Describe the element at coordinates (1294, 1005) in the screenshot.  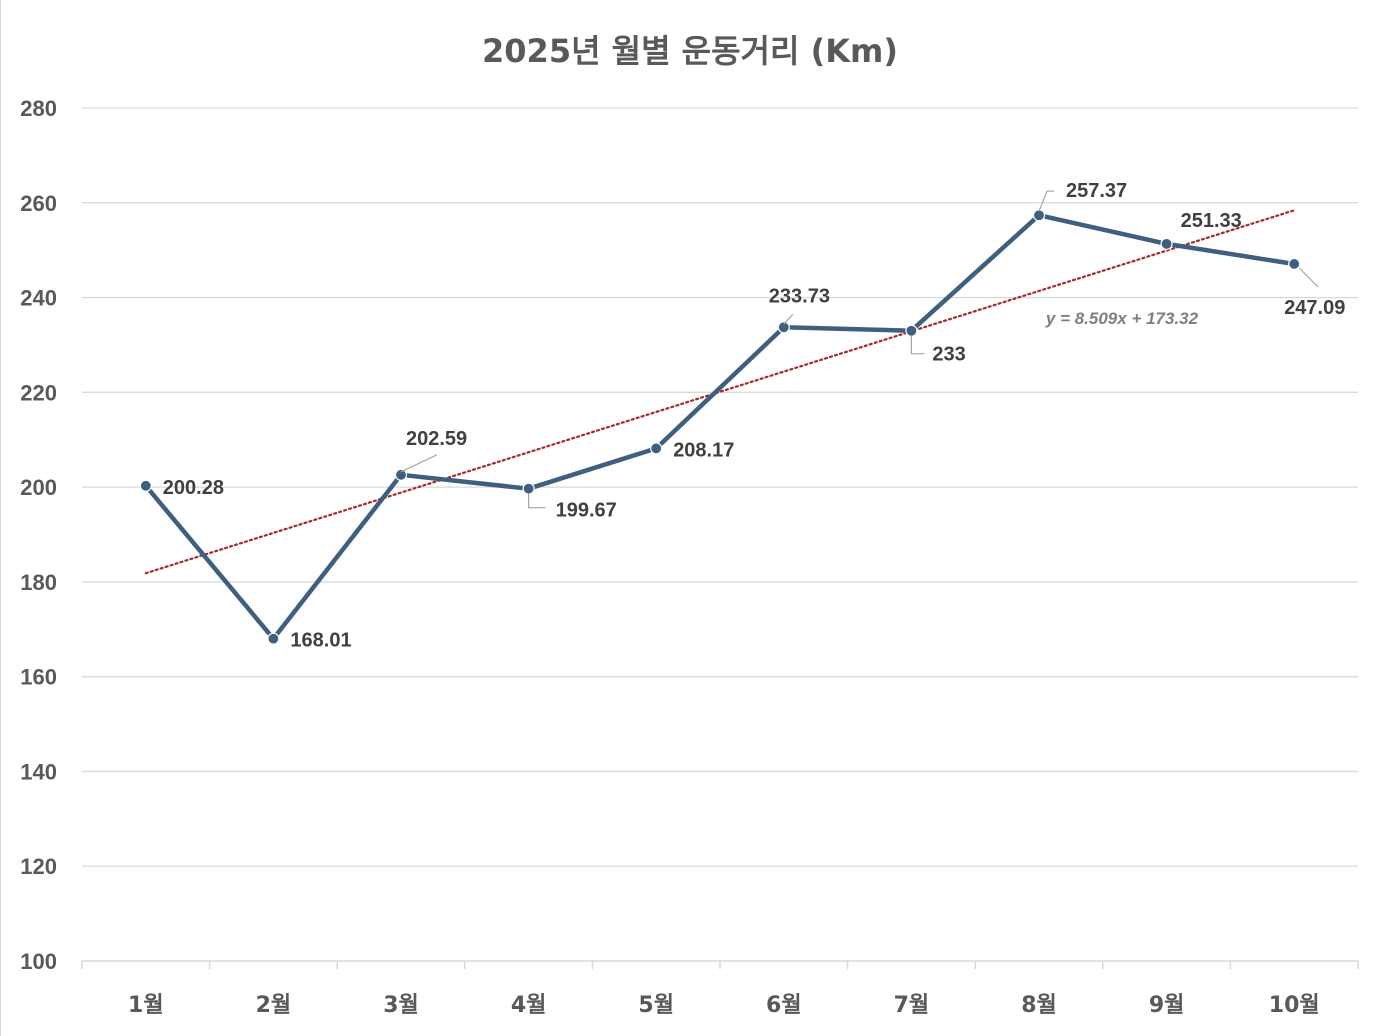
I see `x-tick-label: 10월` at that location.